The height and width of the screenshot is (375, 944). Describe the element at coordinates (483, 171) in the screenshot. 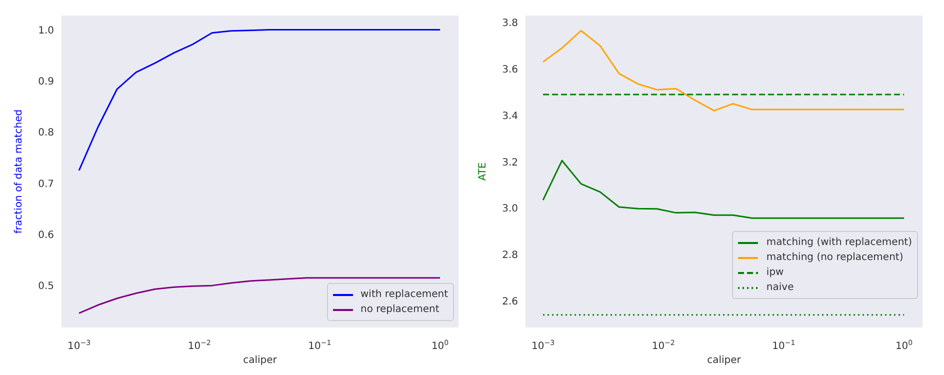

I see `y-axis-title: ATE` at that location.